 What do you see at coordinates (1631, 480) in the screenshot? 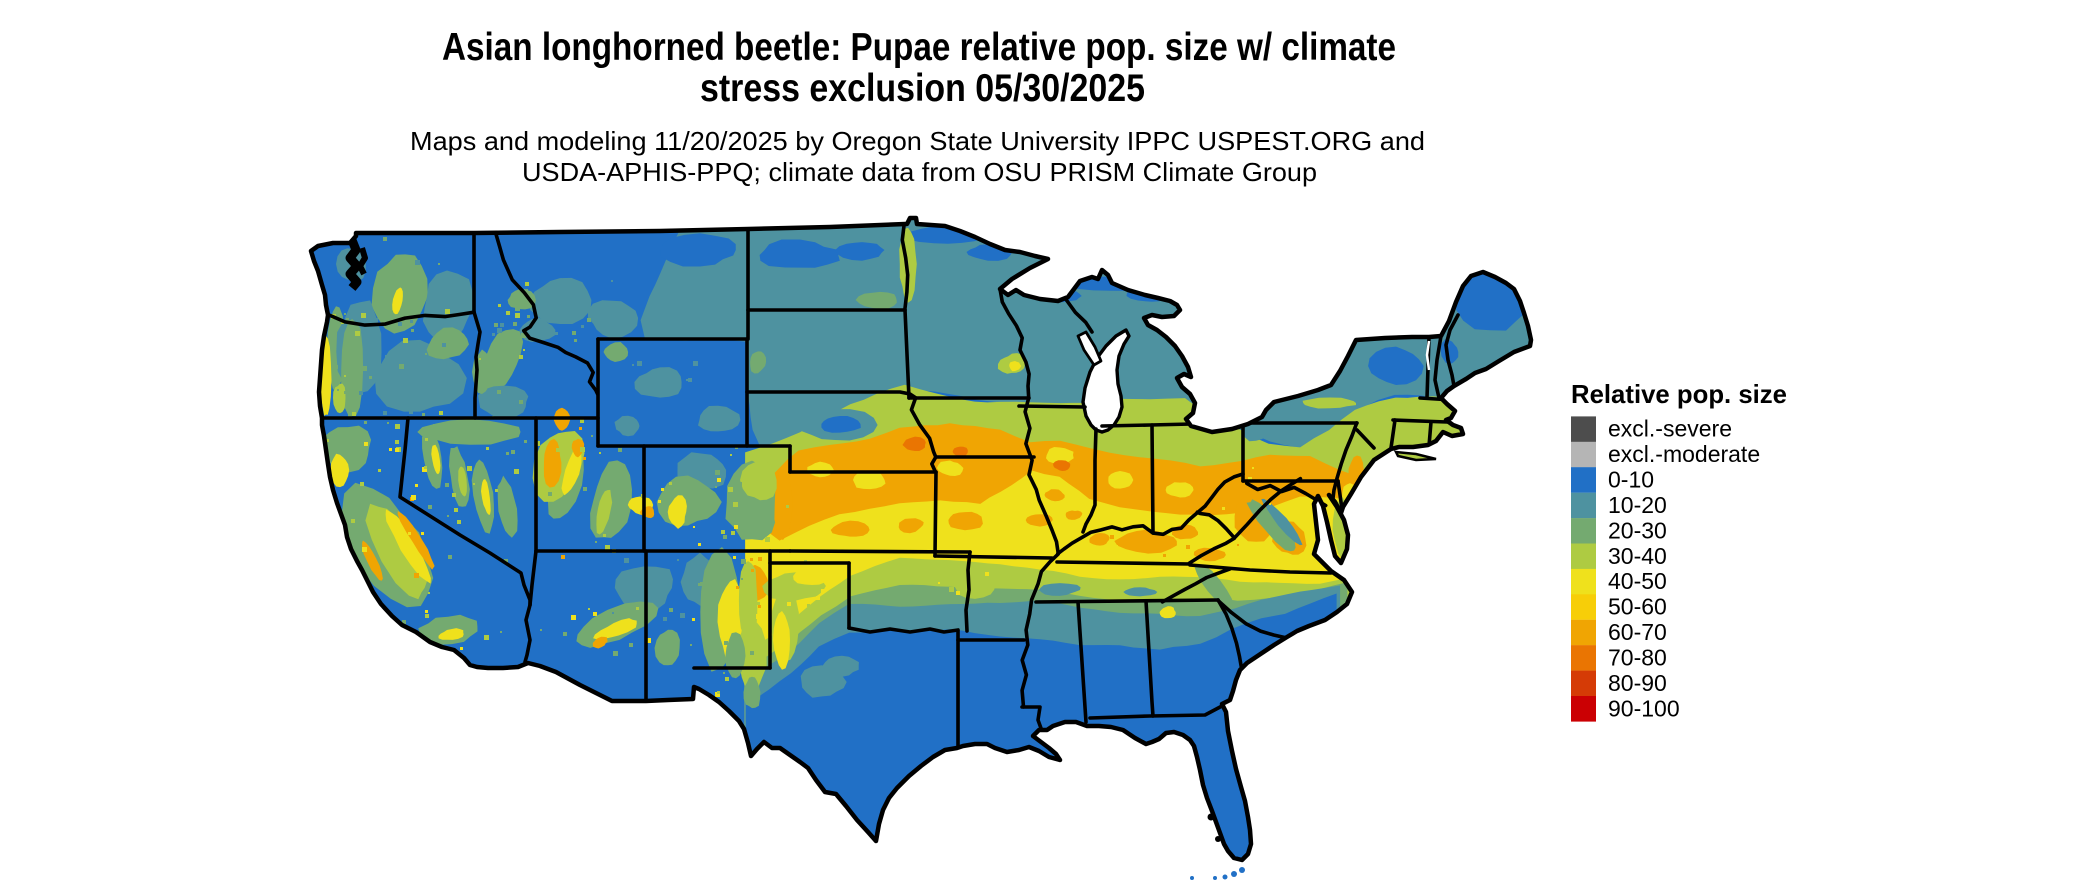
I see `svg-text: 0-10` at bounding box center [1631, 480].